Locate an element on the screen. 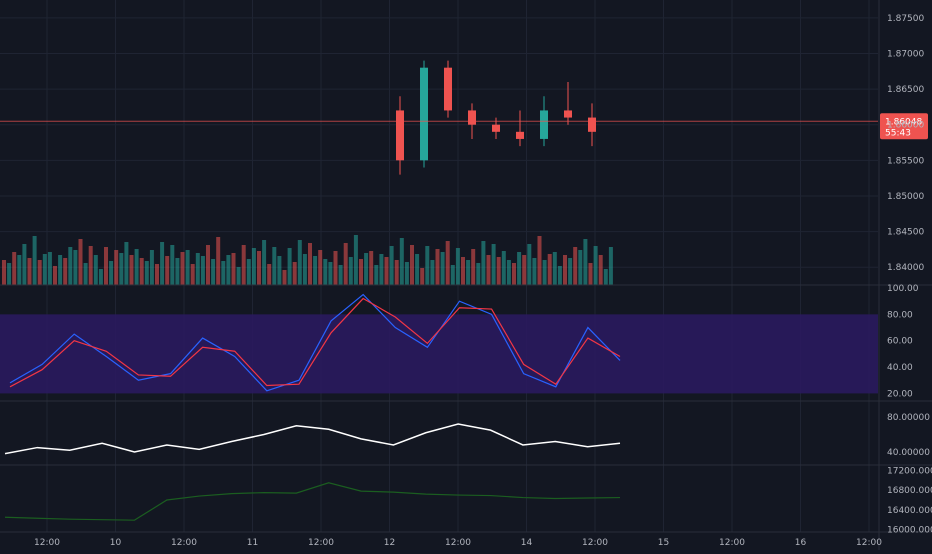 Image resolution: width=932 pixels, height=554 pixels. rsi-band is located at coordinates (439, 353).